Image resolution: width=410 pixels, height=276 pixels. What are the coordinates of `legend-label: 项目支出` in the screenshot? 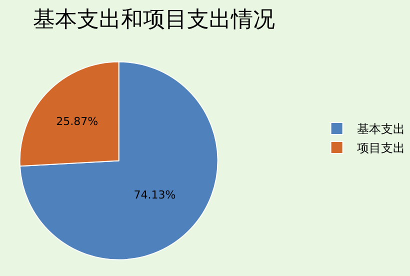 It's located at (380, 148).